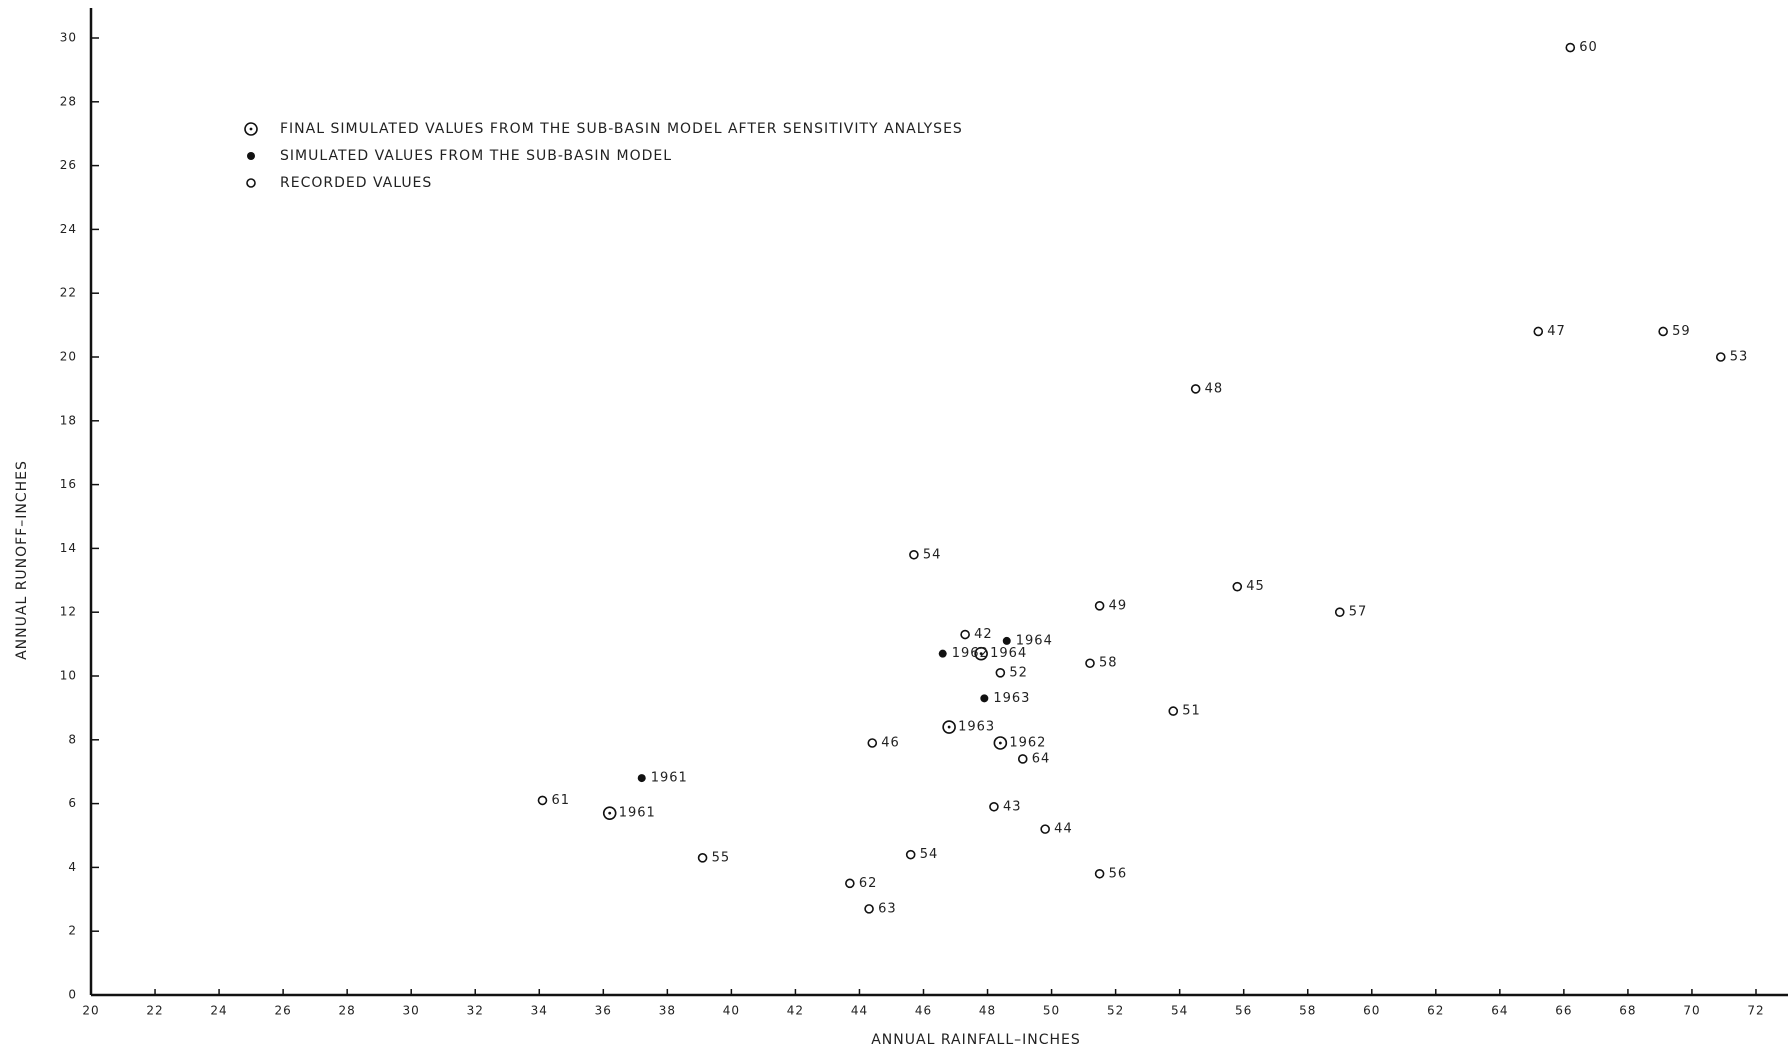 The height and width of the screenshot is (1054, 1788). I want to click on y-tick-label: 2, so click(72, 931).